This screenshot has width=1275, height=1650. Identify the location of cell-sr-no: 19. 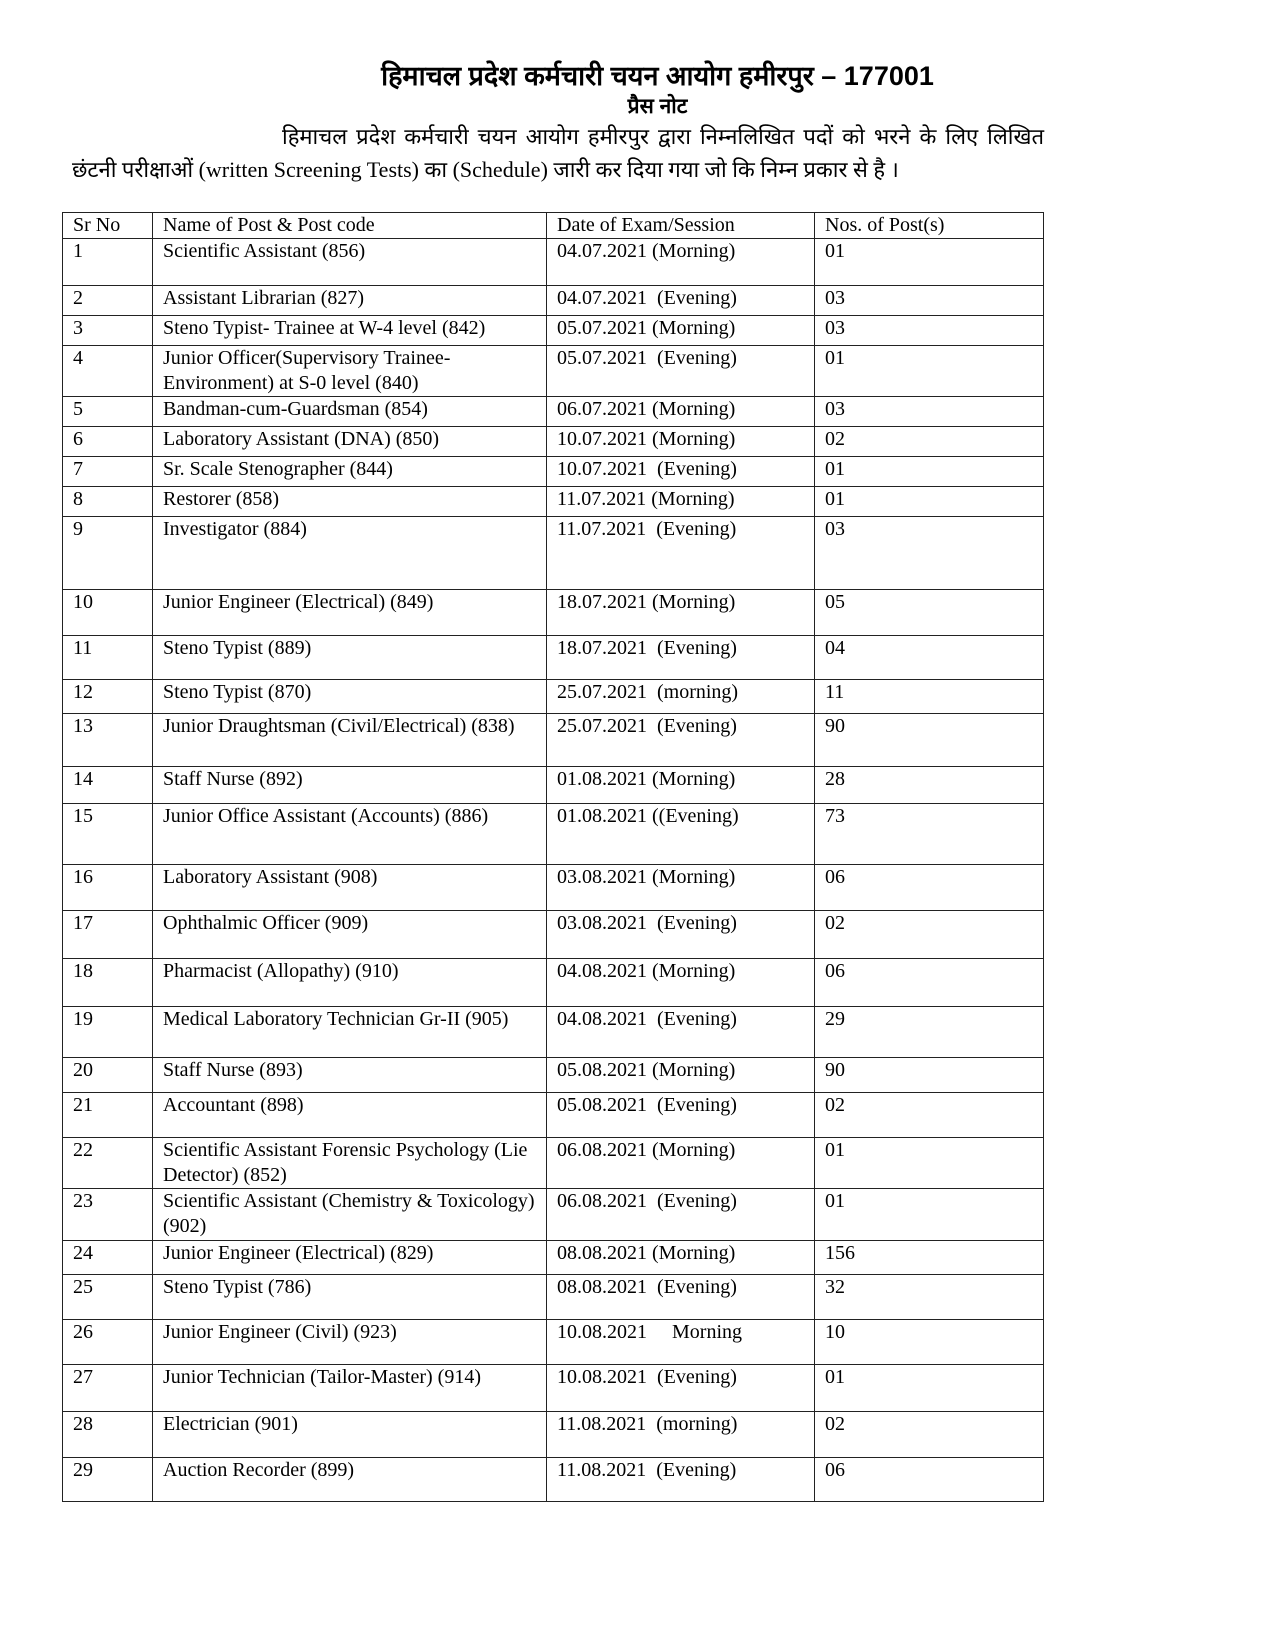
(107, 1032).